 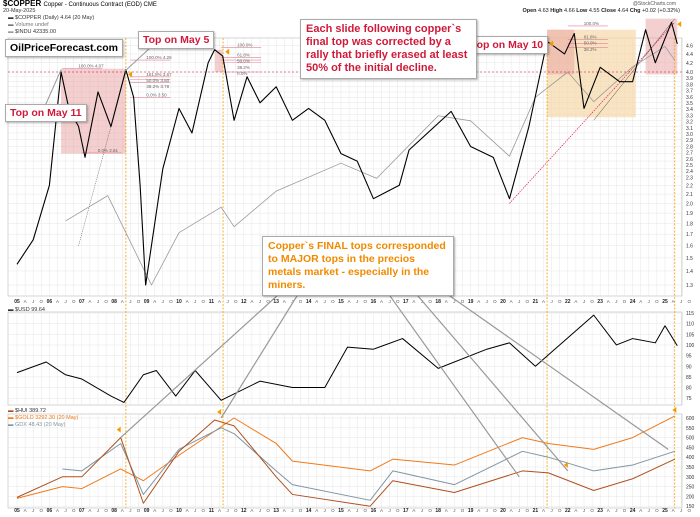 What do you see at coordinates (157, 86) in the screenshot?
I see `fib-label: 38.2% 3.78` at bounding box center [157, 86].